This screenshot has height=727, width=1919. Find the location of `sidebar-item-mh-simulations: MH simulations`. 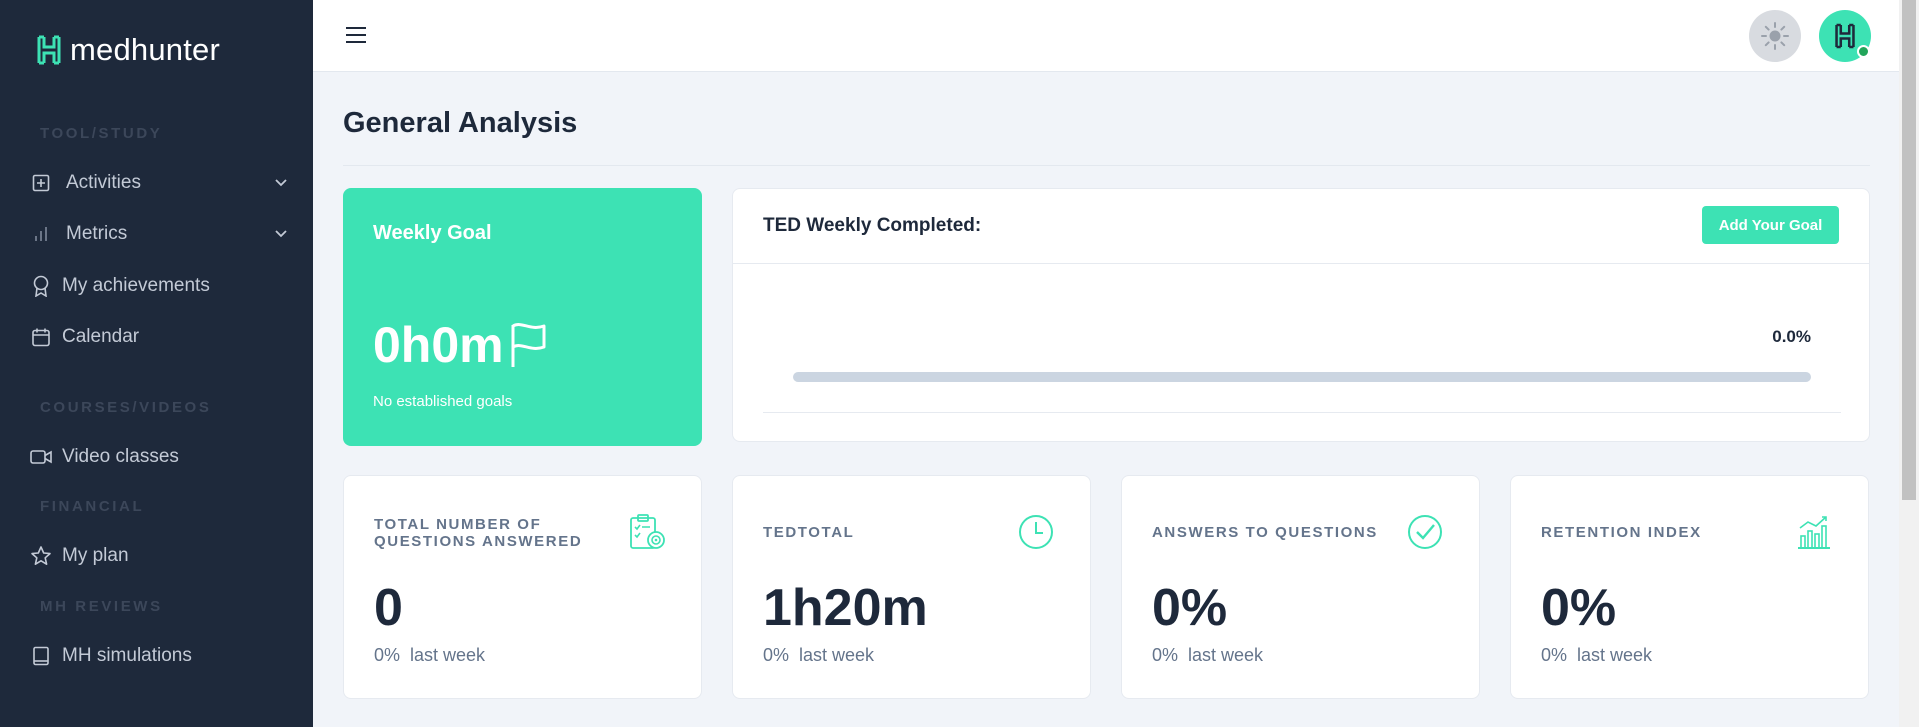

sidebar-item-mh-simulations: MH simulations is located at coordinates (160, 656).